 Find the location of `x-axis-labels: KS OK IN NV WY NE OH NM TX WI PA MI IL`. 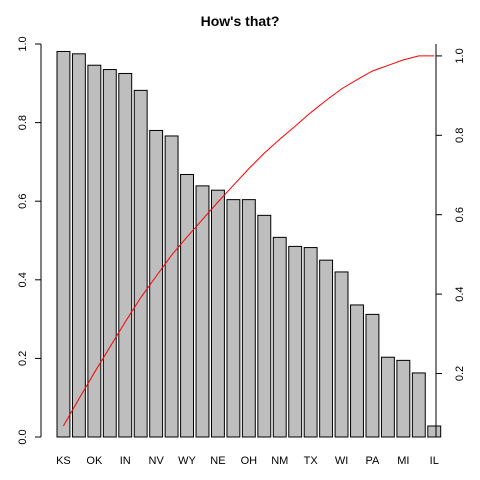

x-axis-labels: KS OK IN NV WY NE OH NM TX WI PA MI IL is located at coordinates (247, 461).